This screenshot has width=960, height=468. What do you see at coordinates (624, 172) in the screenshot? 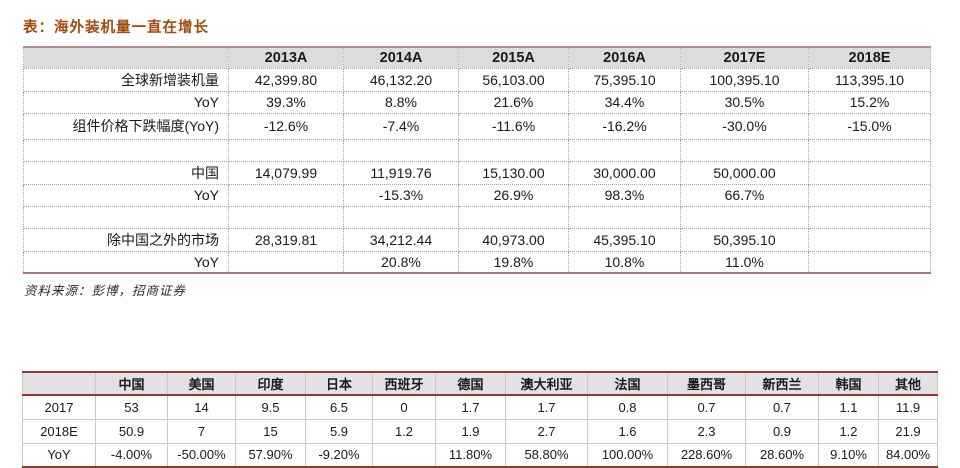
I see `table-cell: 30,000.00` at bounding box center [624, 172].